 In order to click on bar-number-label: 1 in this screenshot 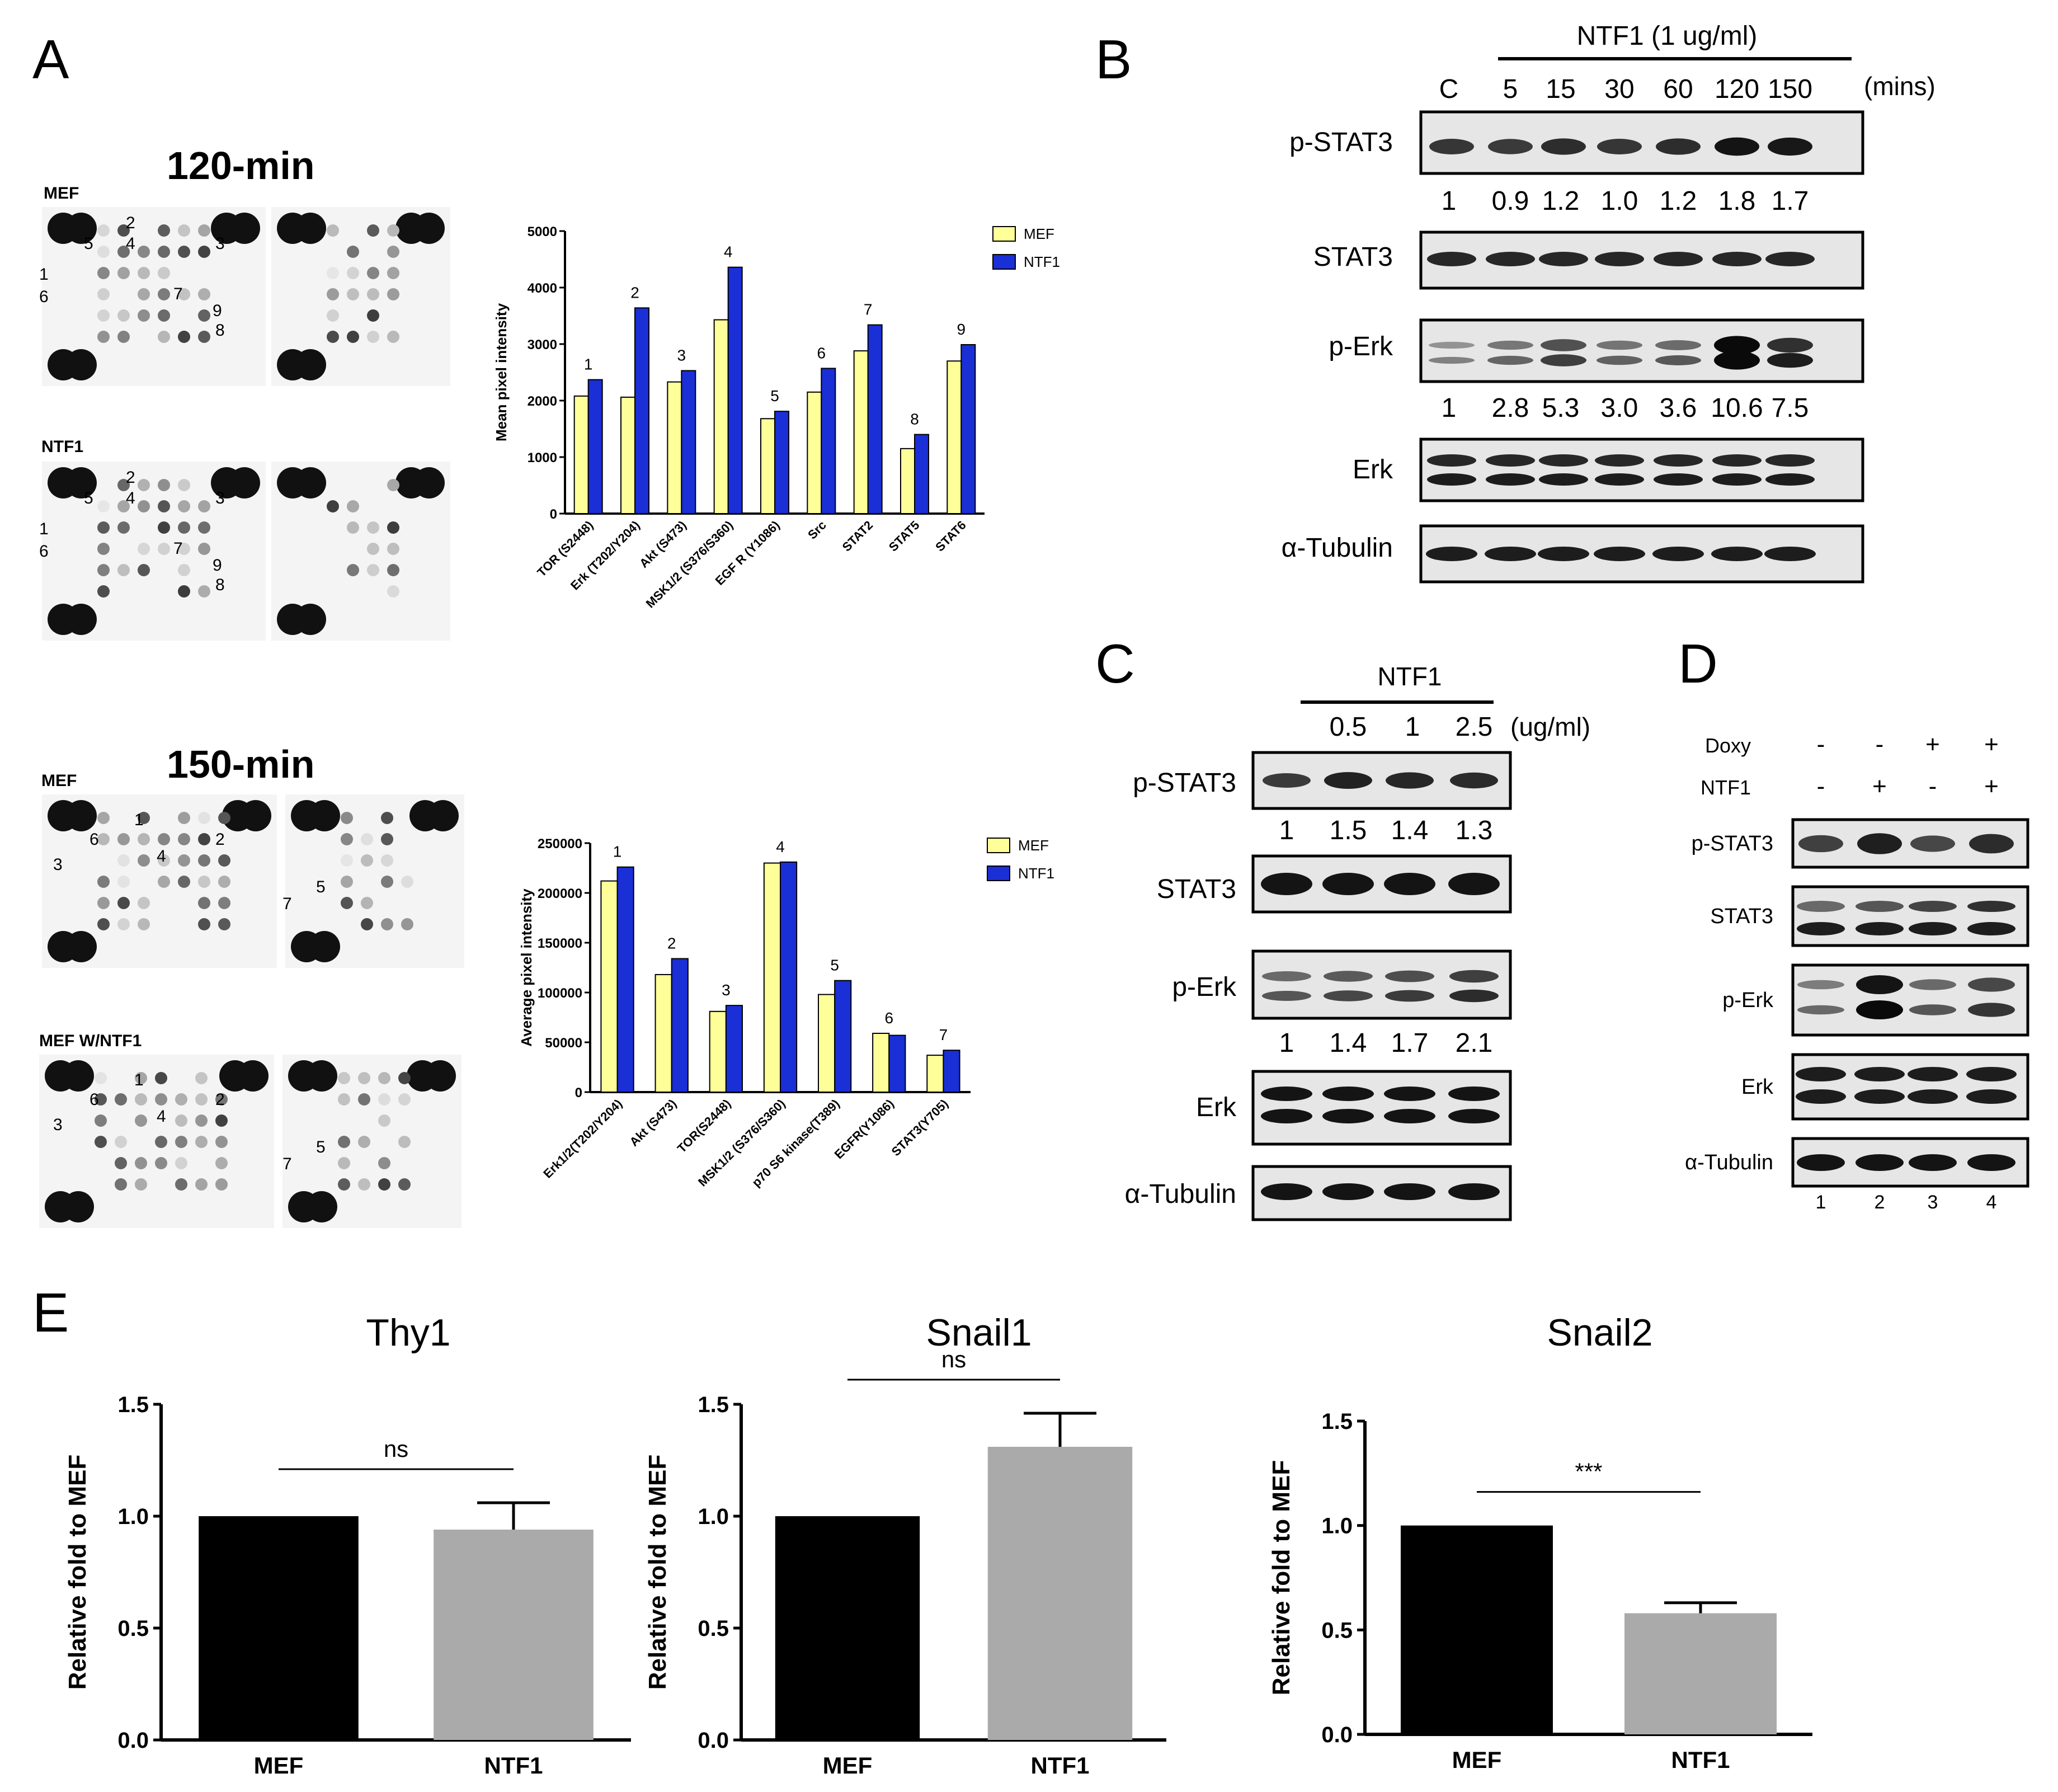, I will do `click(617, 851)`.